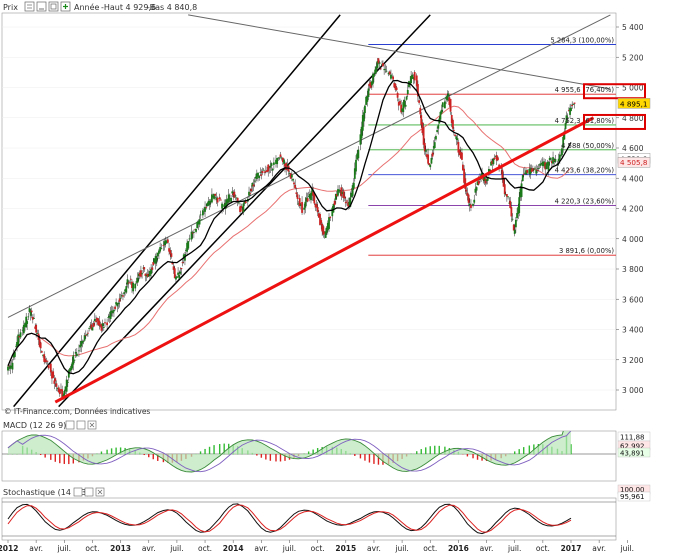  I want to click on macd-area, so click(289, 451).